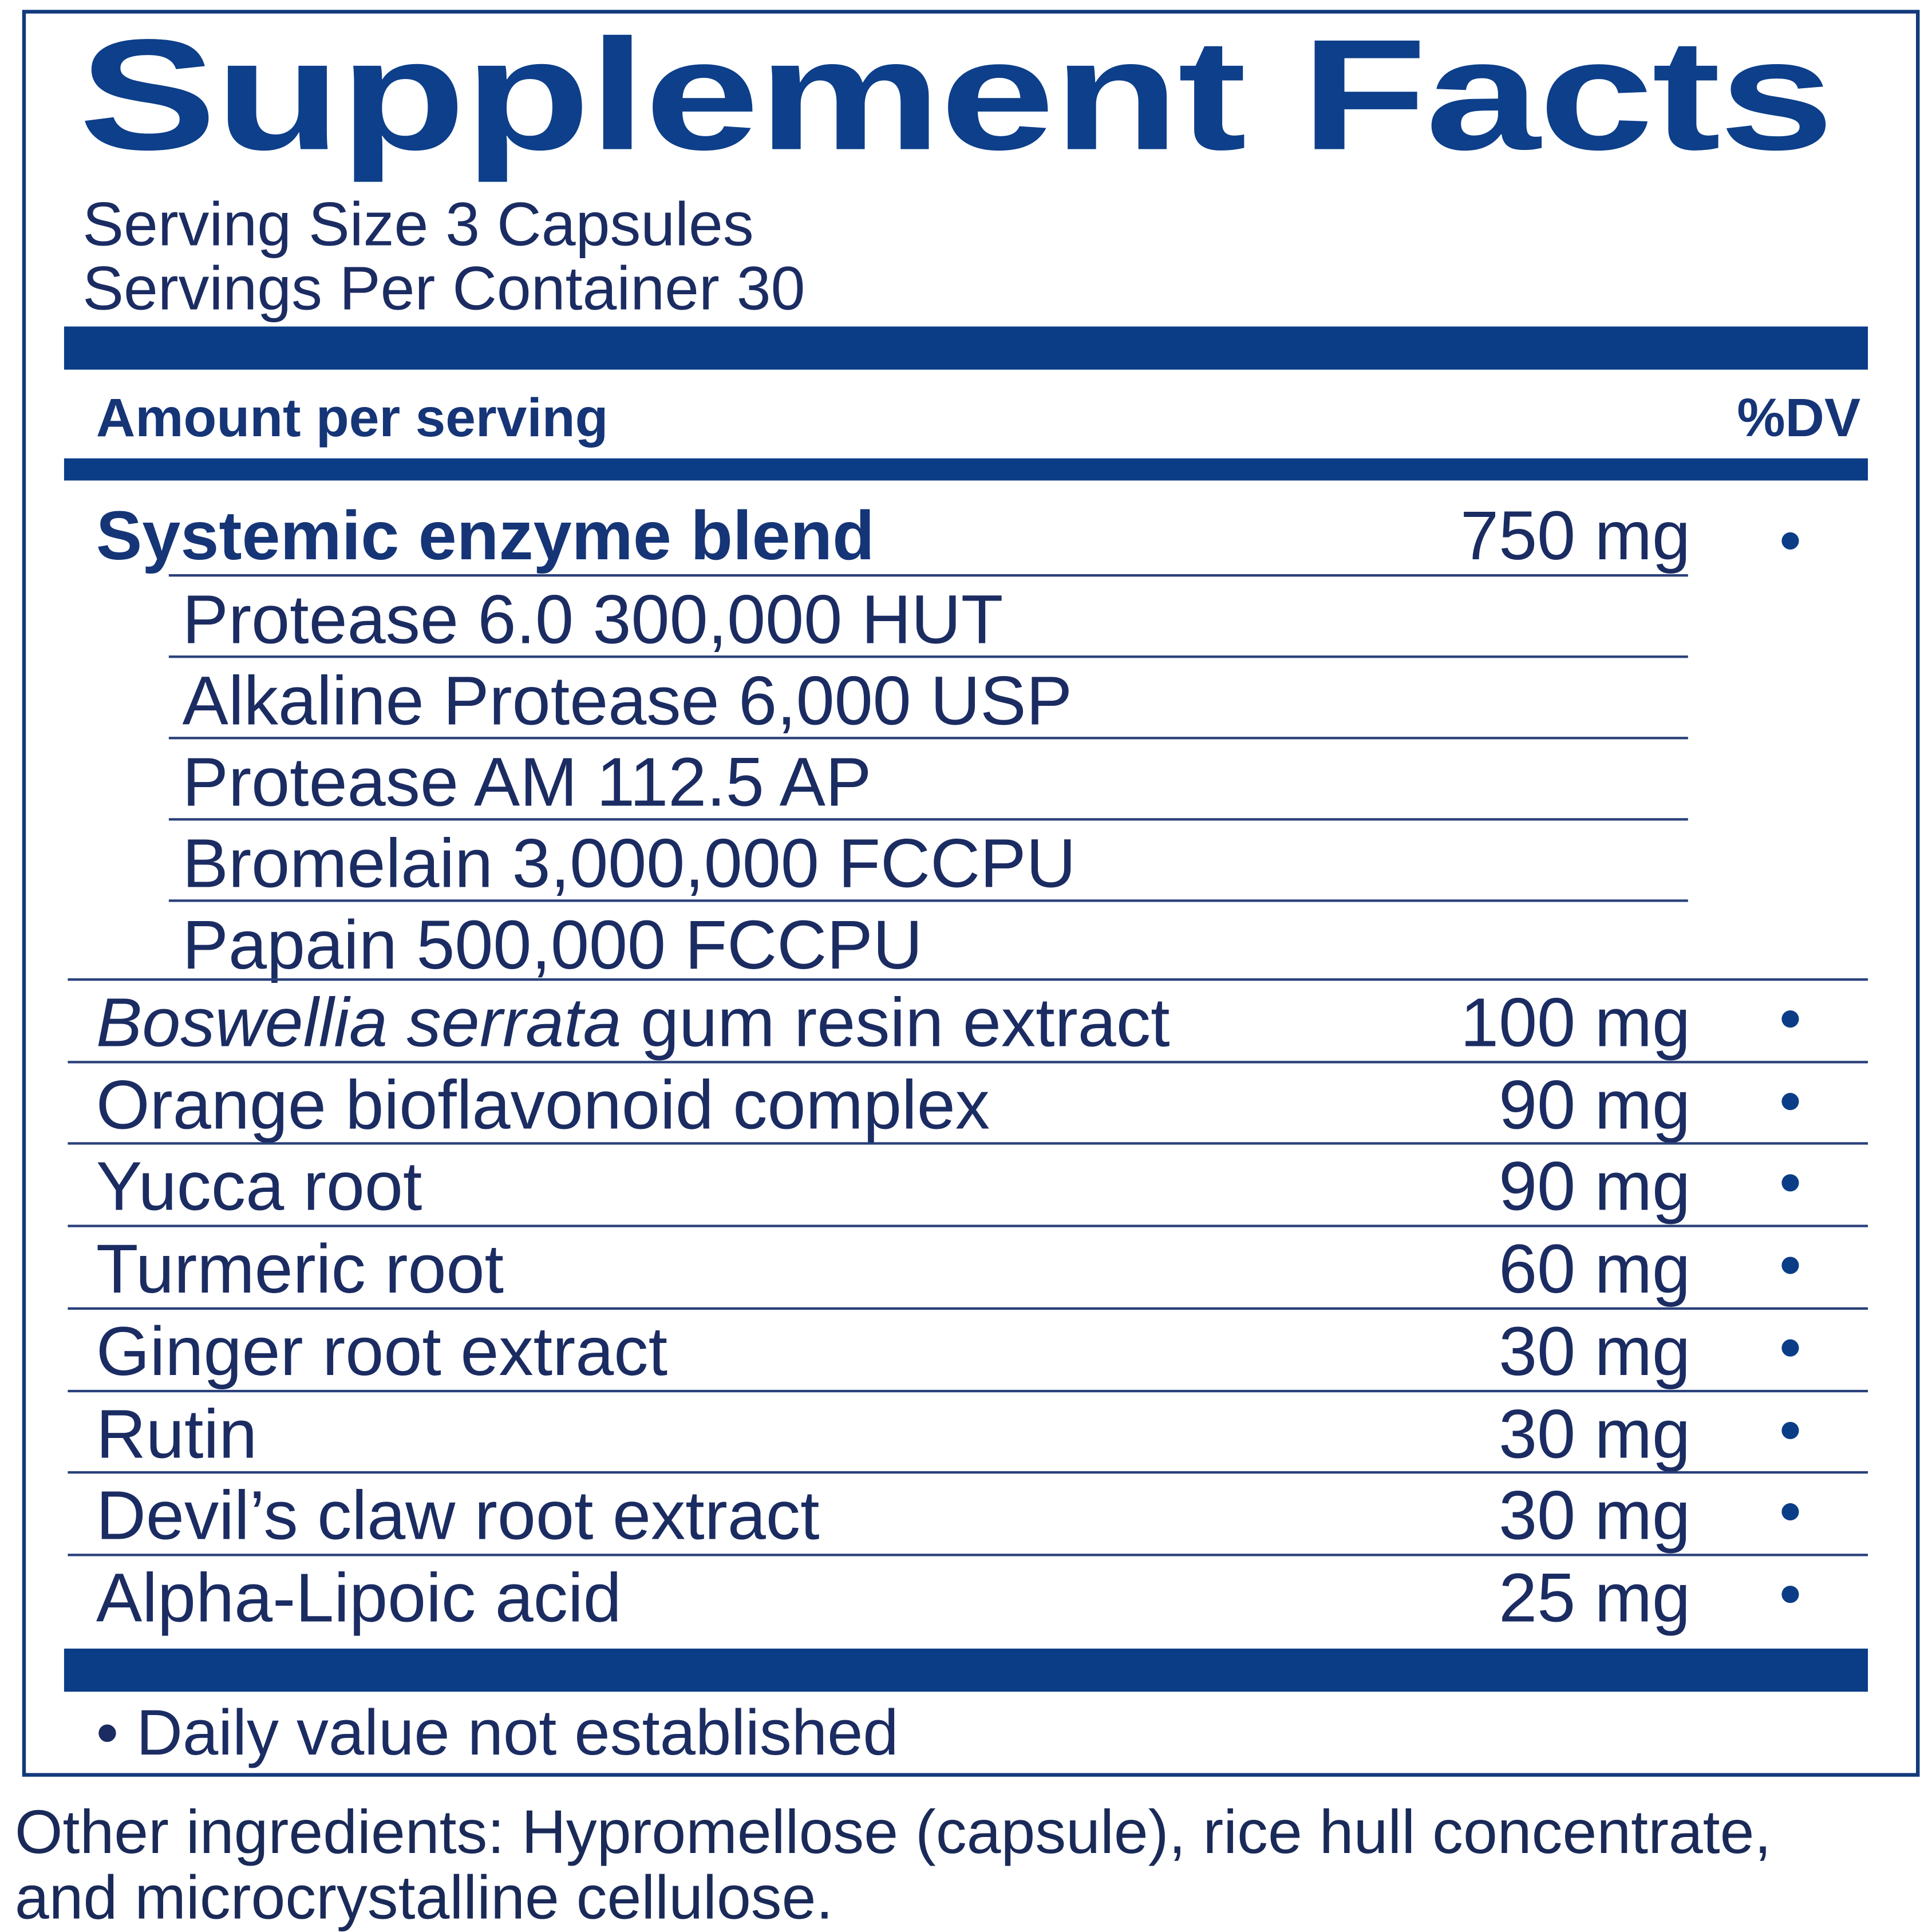  Describe the element at coordinates (418, 224) in the screenshot. I see `serving-size: Serving Size 3 Capsules` at that location.